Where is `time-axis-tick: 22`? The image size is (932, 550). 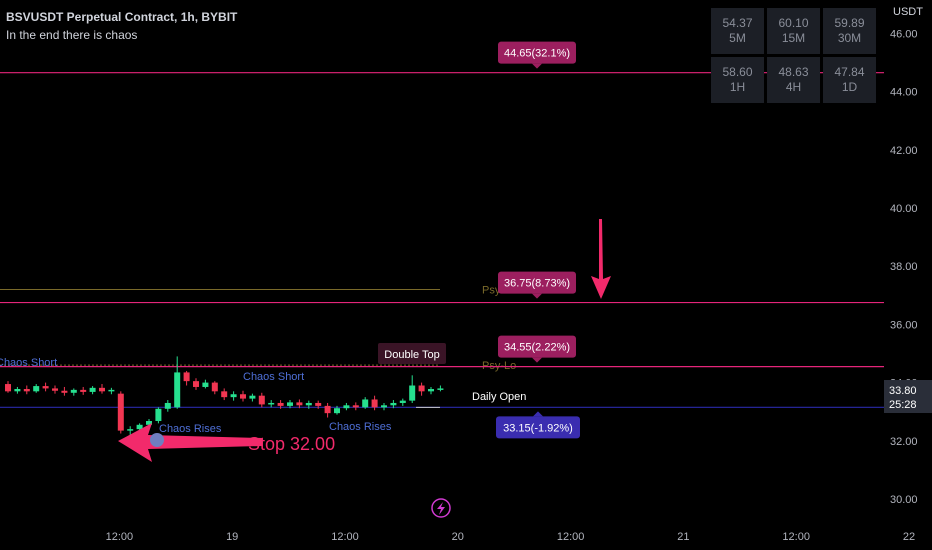 time-axis-tick: 22 is located at coordinates (909, 537).